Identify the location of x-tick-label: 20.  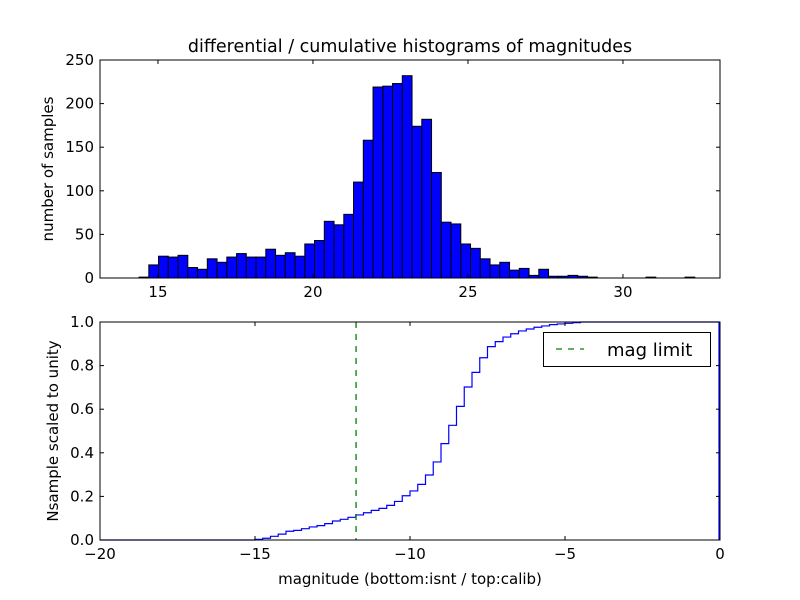
(312, 292).